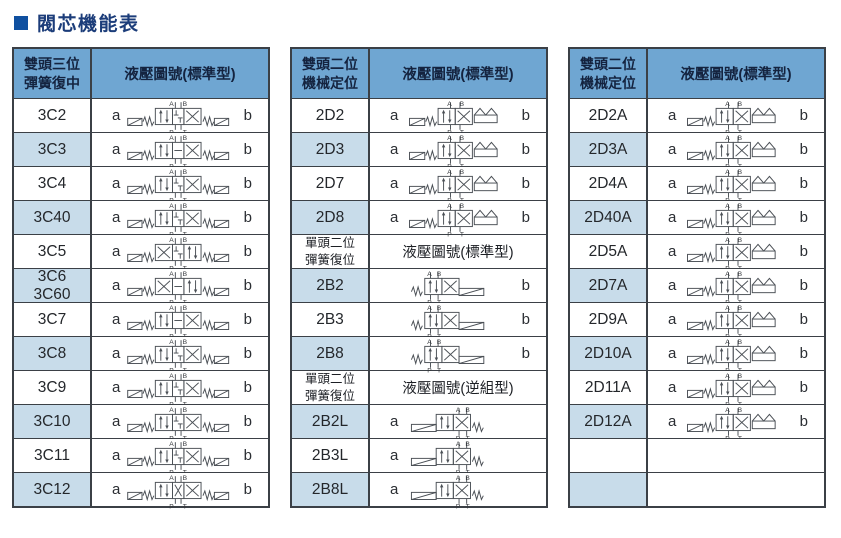 The height and width of the screenshot is (538, 841). Describe the element at coordinates (736, 75) in the screenshot. I see `column-header-diagram: 液壓圖號(標準型)` at that location.